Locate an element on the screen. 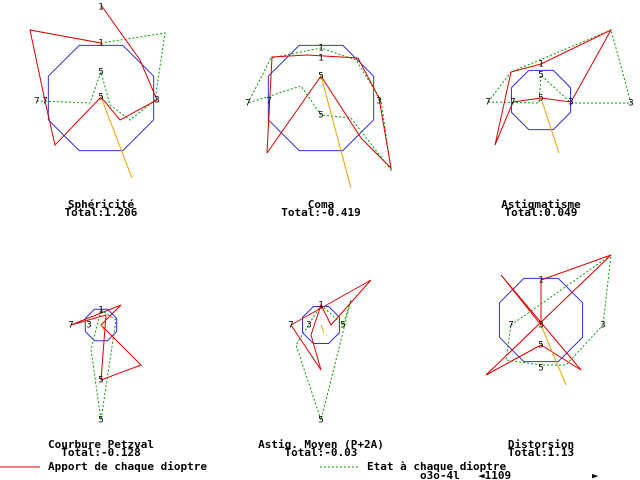 Image resolution: width=640 pixels, height=480 pixels. panel-title: Distorsion is located at coordinates (541, 444).